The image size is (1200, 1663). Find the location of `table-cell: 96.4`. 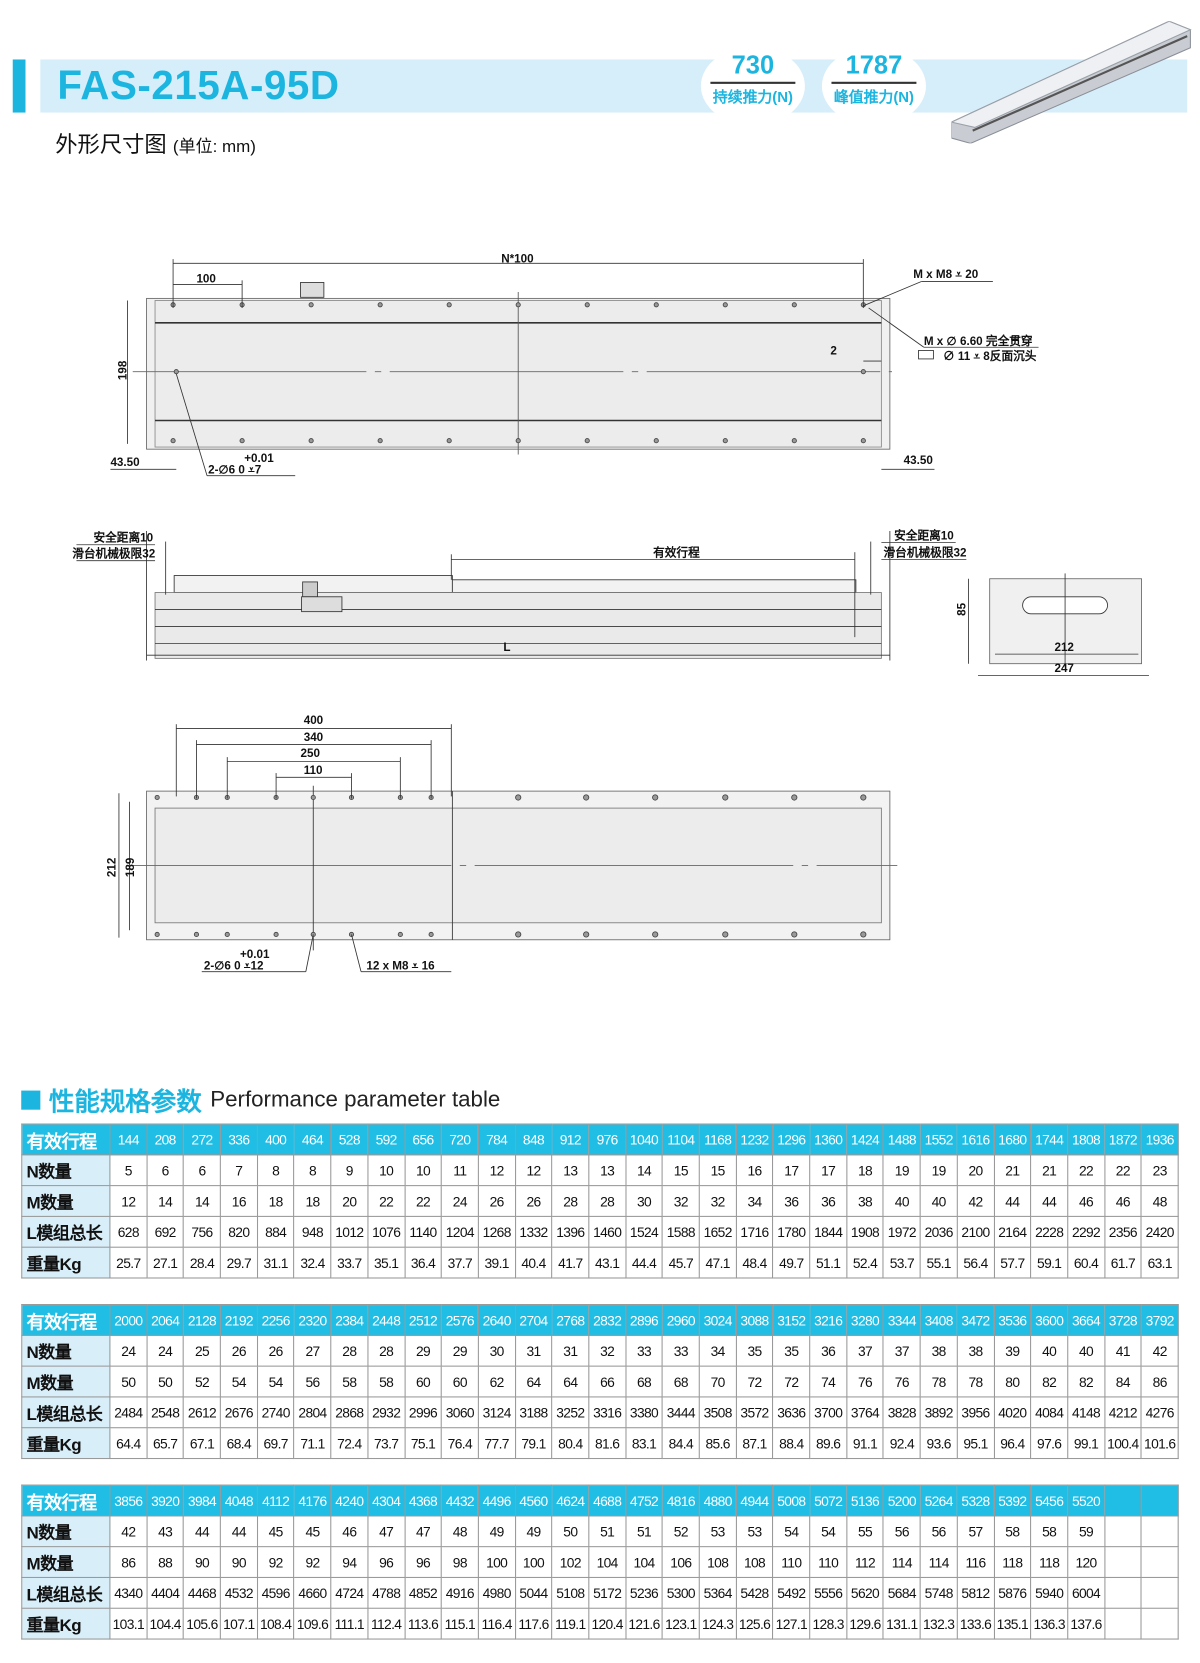

table-cell: 96.4 is located at coordinates (1012, 1443).